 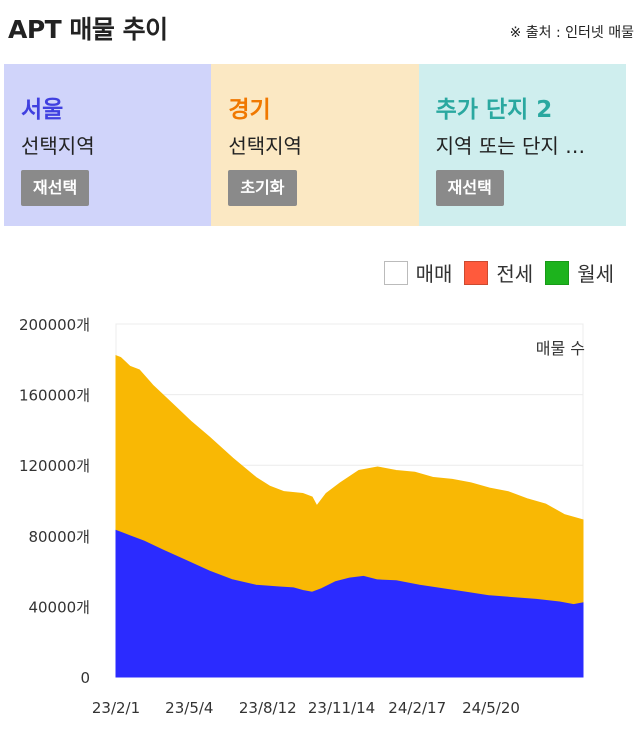 I want to click on reset-button: 초기화, so click(x=262, y=188).